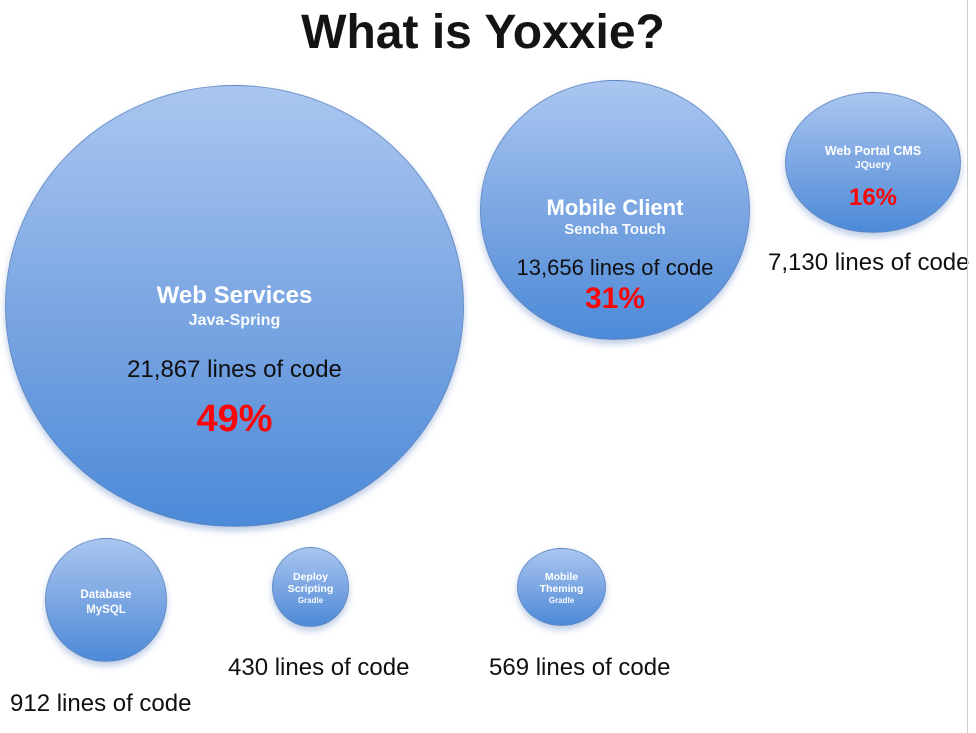 The width and height of the screenshot is (976, 733). Describe the element at coordinates (106, 610) in the screenshot. I see `bubble-database-tech: MySQL` at that location.